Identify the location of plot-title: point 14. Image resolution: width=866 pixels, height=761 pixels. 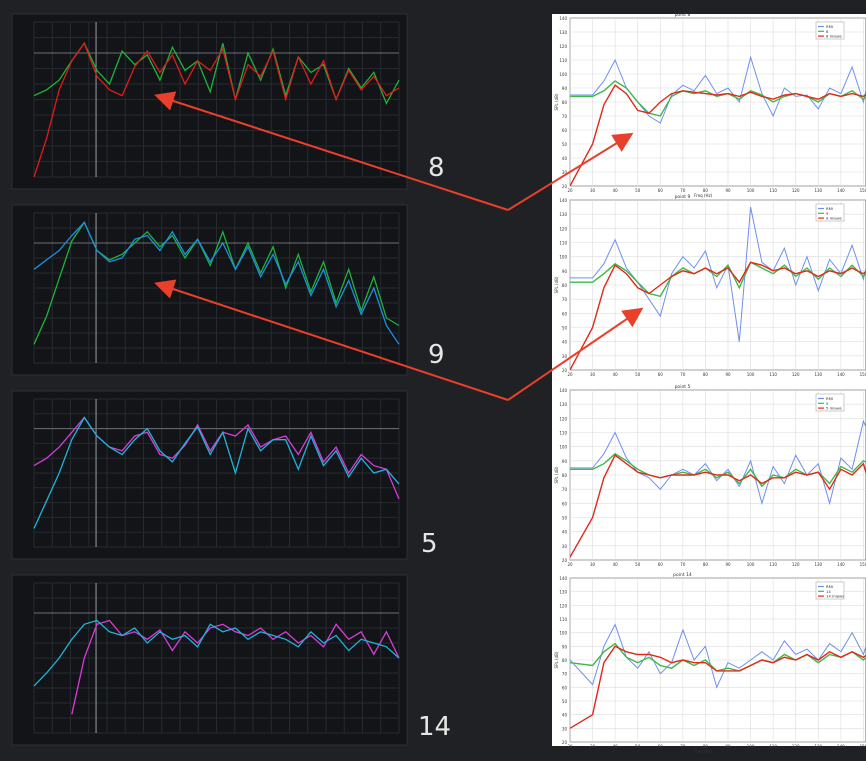
(682, 575).